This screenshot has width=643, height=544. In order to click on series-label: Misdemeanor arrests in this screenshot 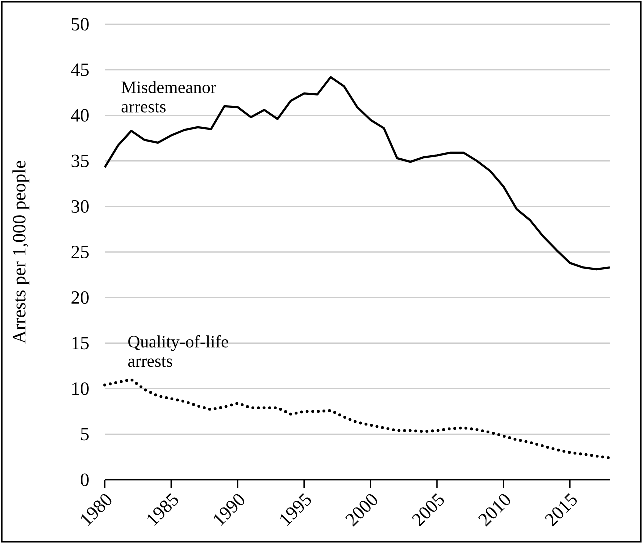, I will do `click(169, 97)`.